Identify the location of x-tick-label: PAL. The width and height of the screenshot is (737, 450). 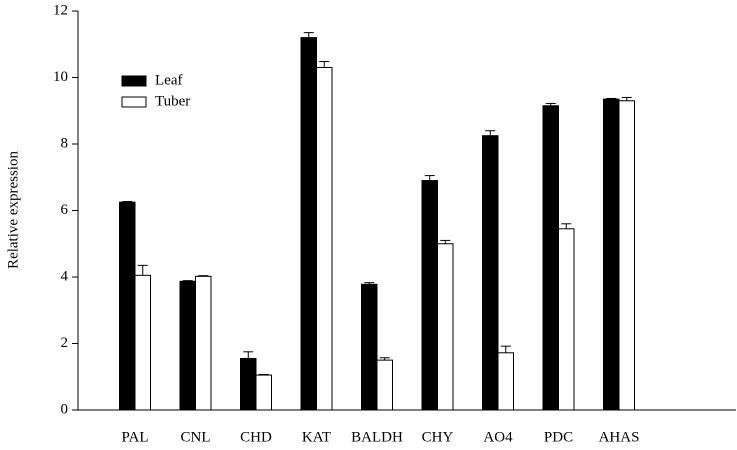
(135, 437).